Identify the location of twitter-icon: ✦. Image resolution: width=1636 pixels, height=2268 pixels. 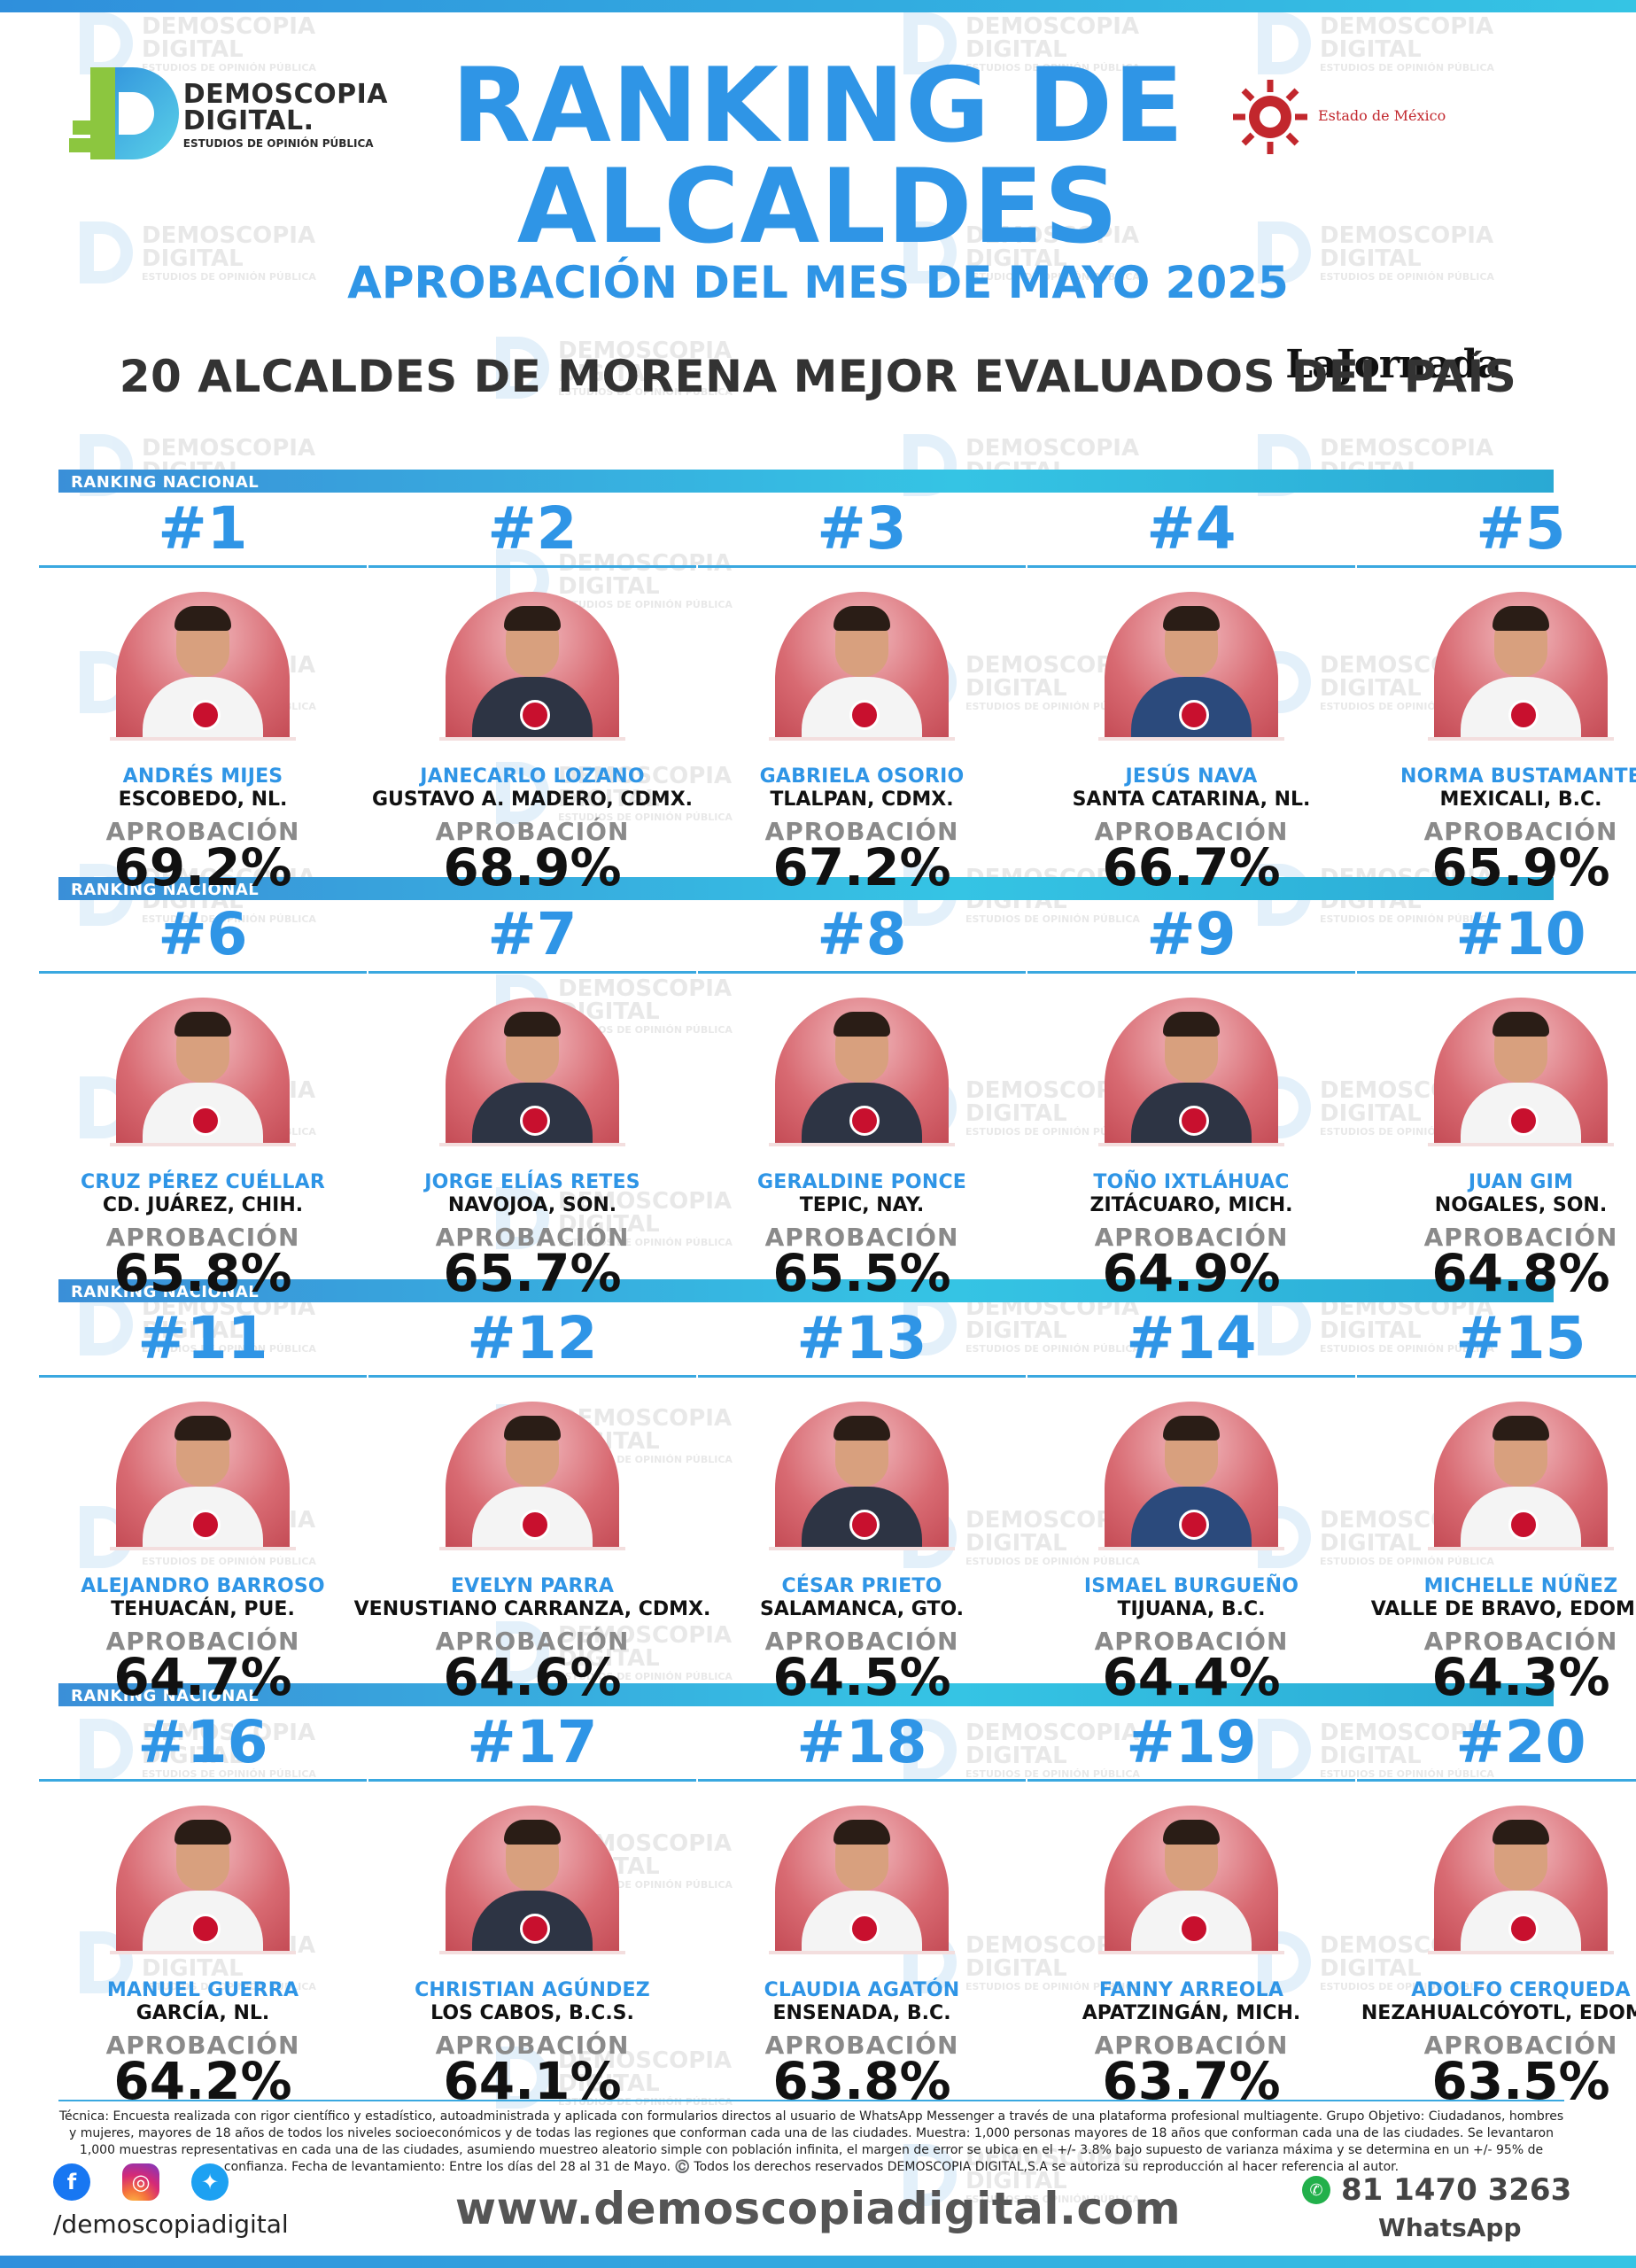
(210, 2182).